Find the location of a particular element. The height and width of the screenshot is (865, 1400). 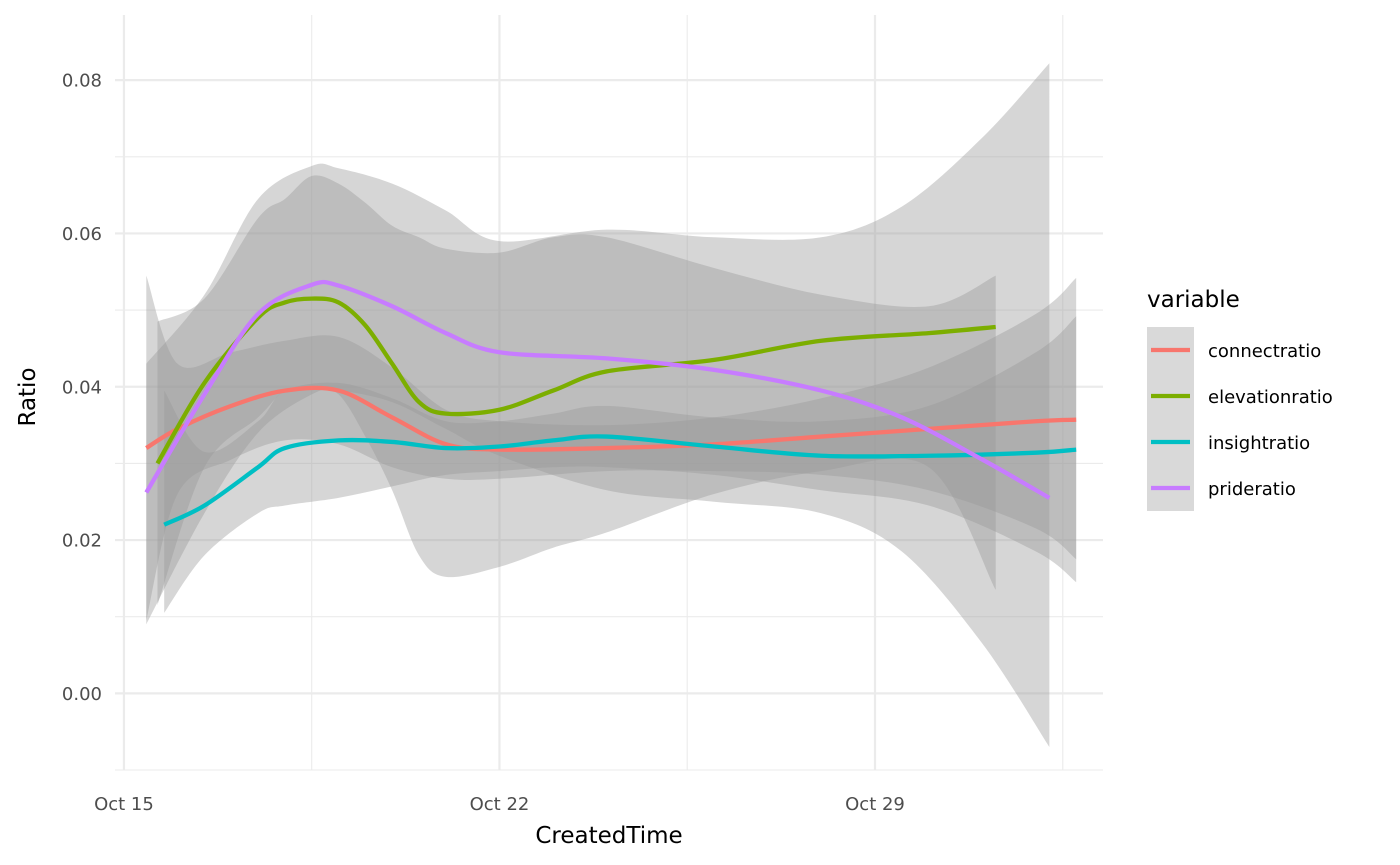

legend-item-elevationratio: elevationratio is located at coordinates (1240, 396).